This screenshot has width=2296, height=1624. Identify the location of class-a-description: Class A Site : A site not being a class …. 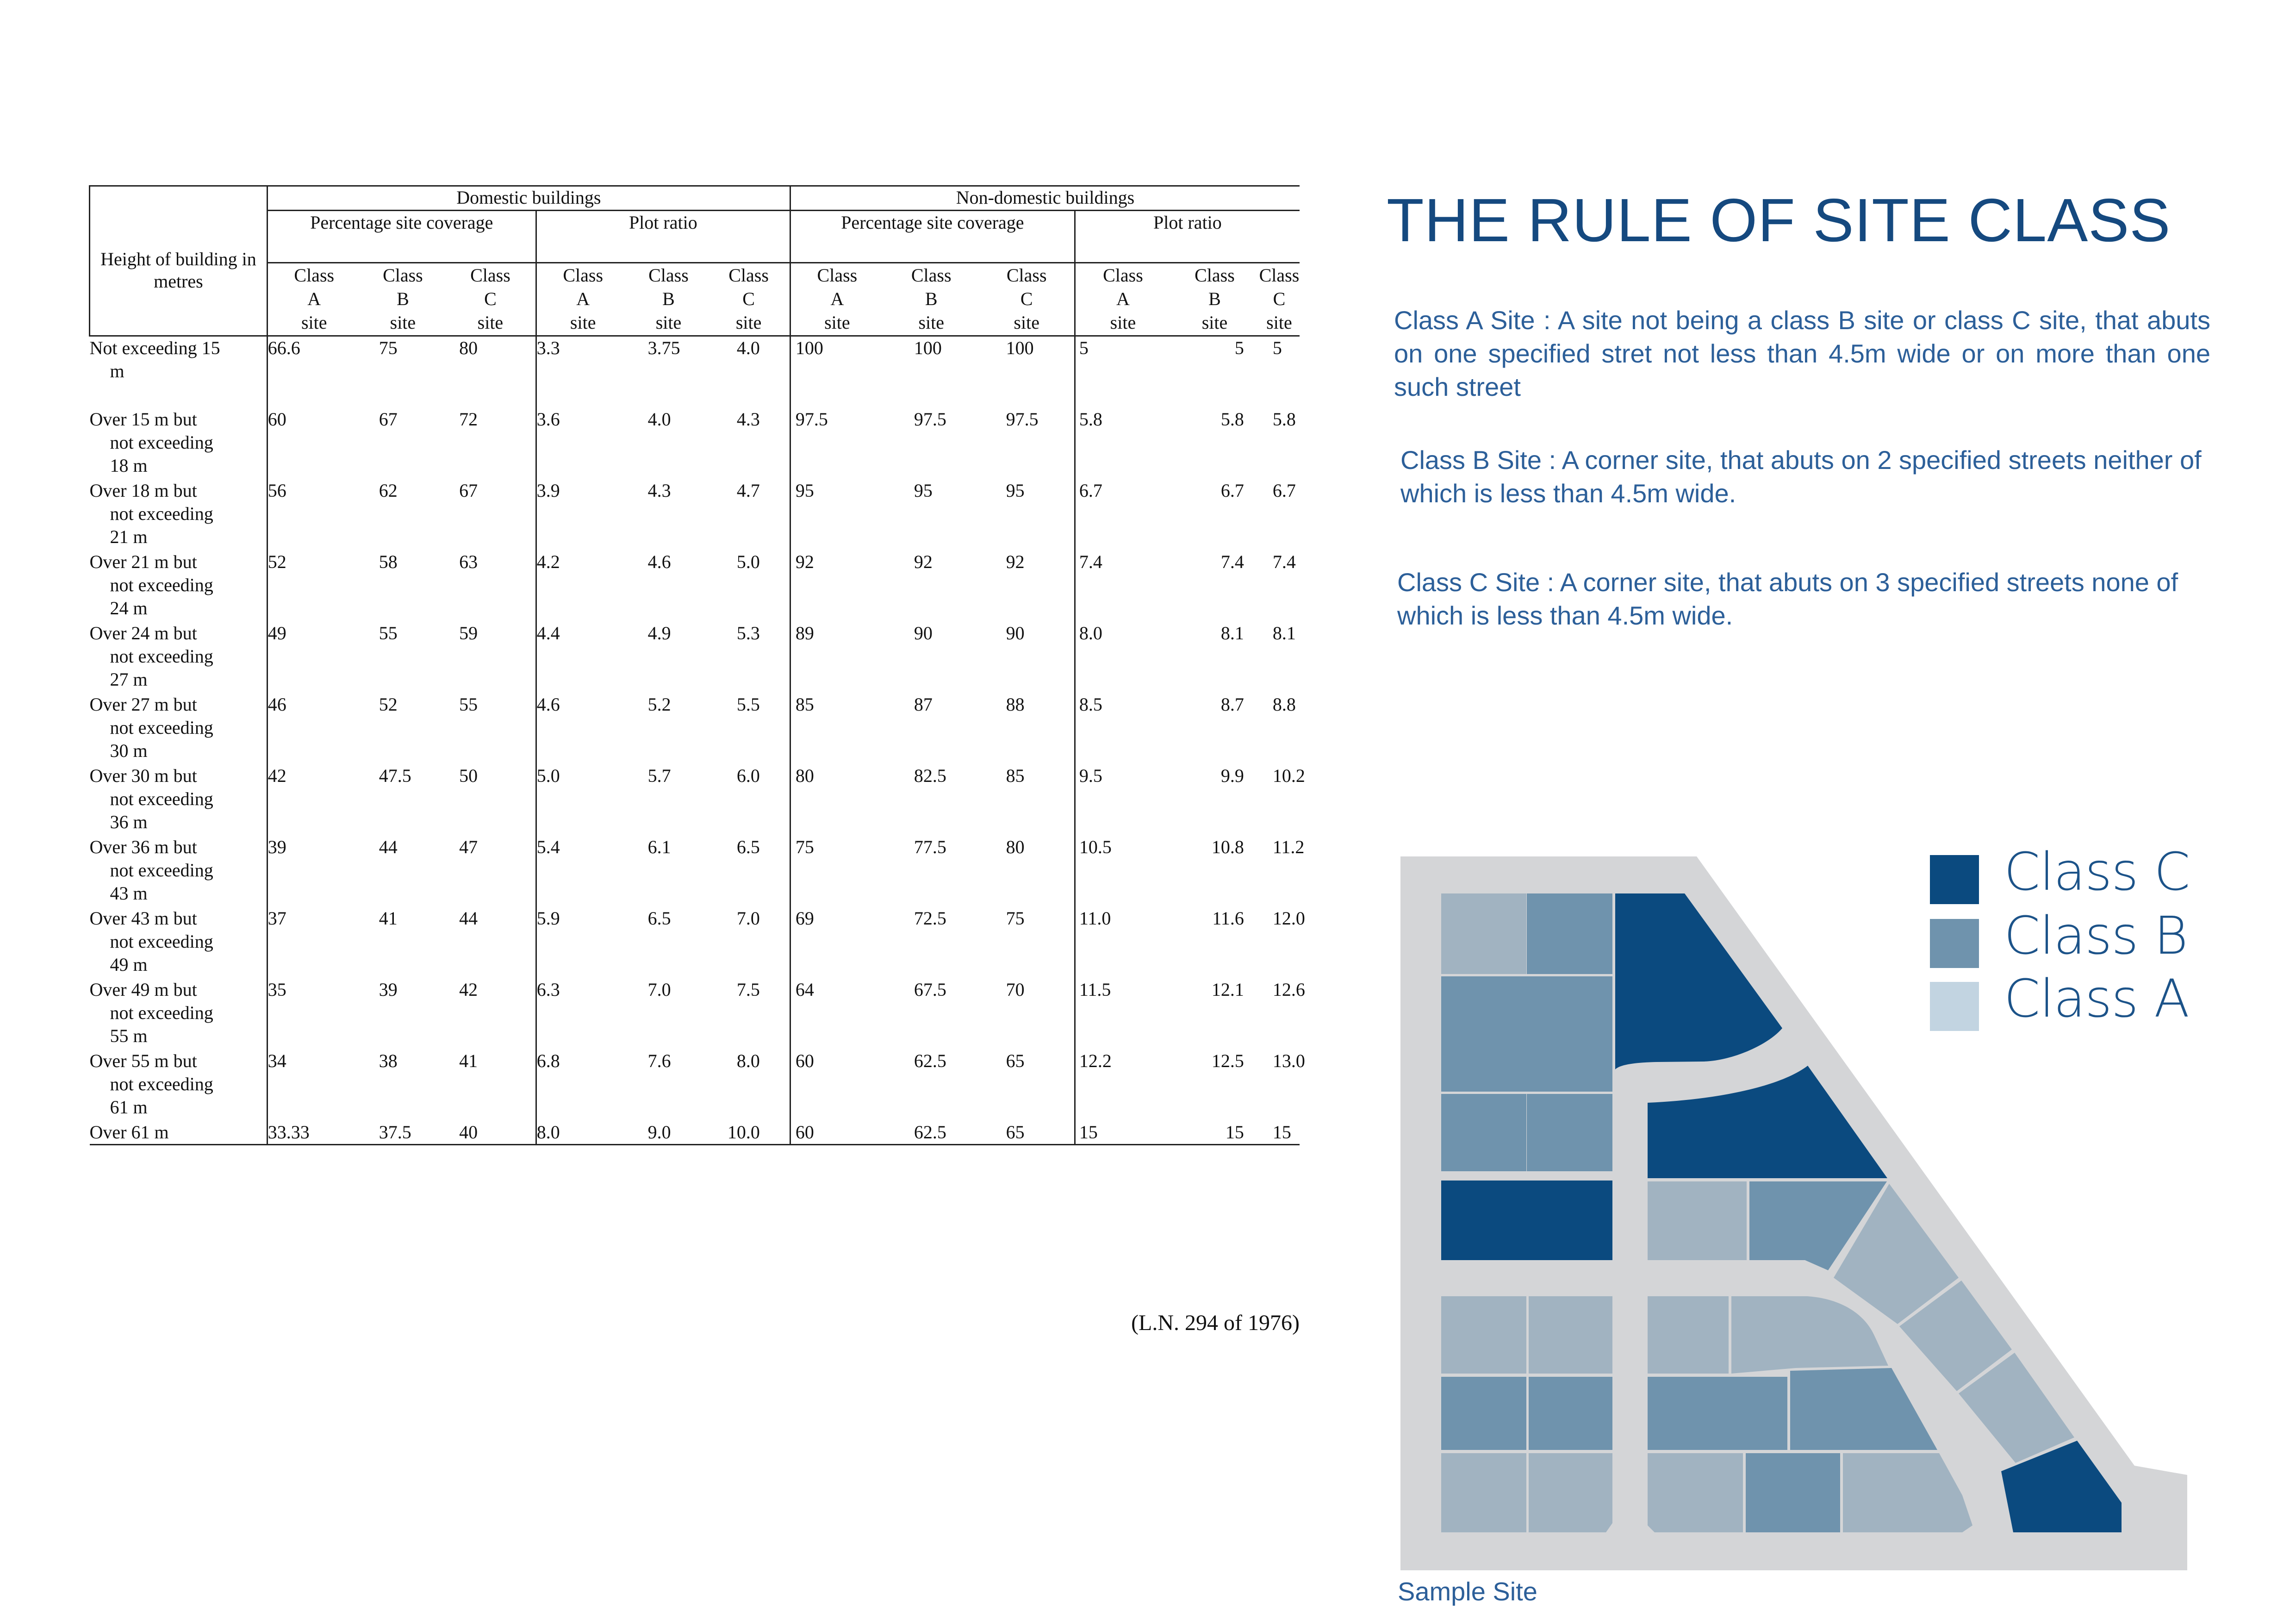
(1802, 353).